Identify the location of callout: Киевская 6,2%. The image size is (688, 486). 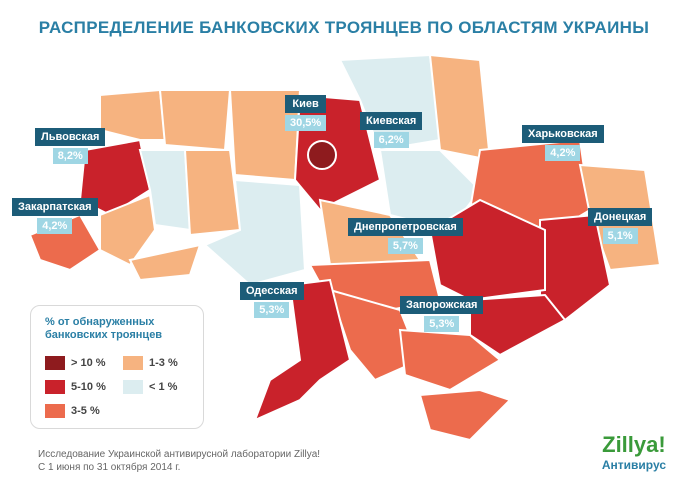
(391, 130).